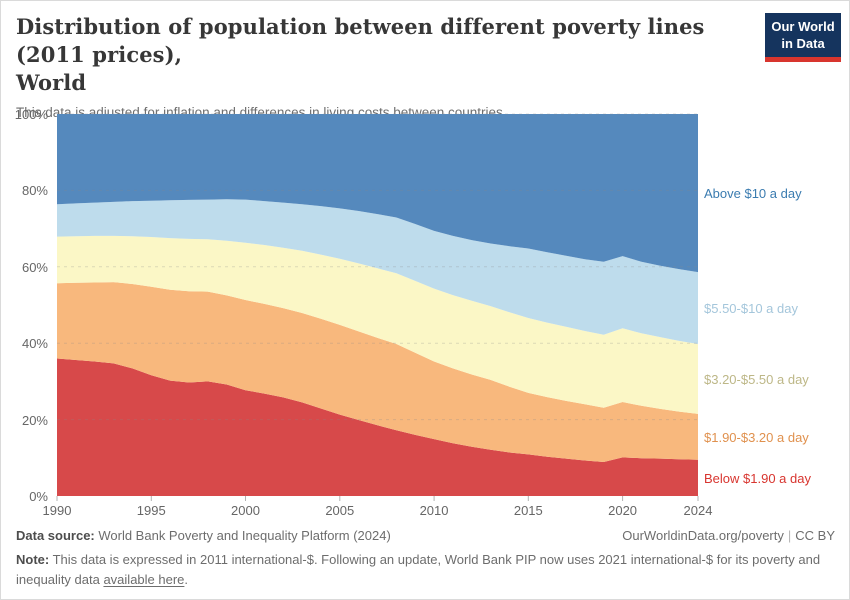 Image resolution: width=850 pixels, height=600 pixels. I want to click on owid-logo-line2: in Data, so click(803, 43).